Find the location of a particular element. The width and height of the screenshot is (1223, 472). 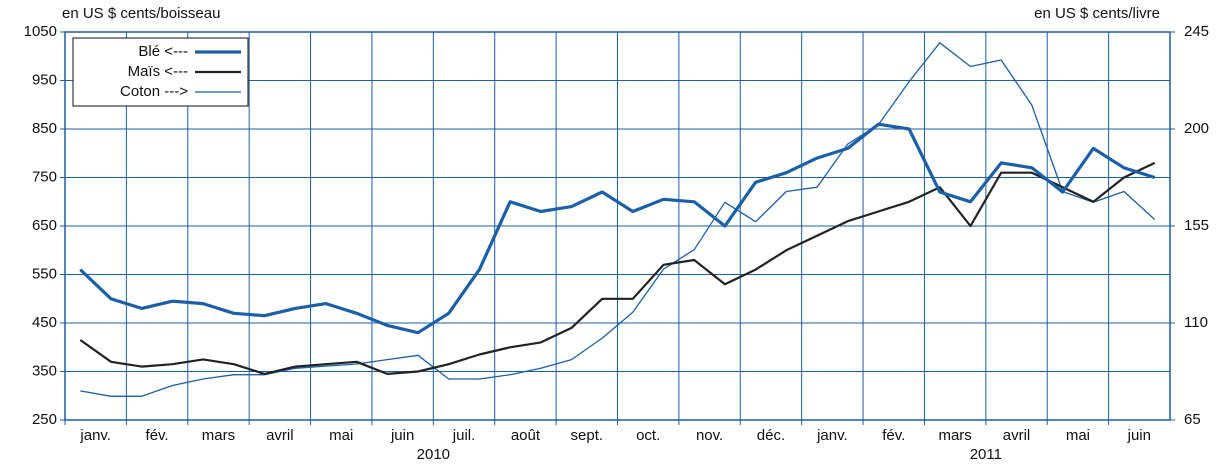

x-tick-label: nov. is located at coordinates (709, 435).